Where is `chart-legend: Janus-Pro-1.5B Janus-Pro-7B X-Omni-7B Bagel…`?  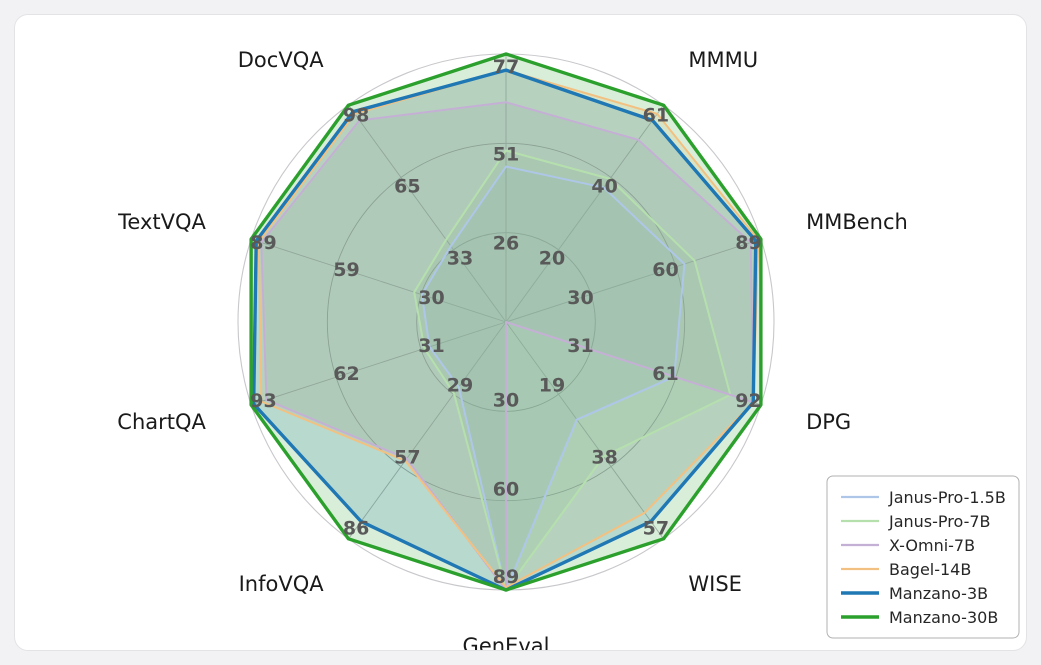 chart-legend: Janus-Pro-1.5B Janus-Pro-7B X-Omni-7B Bagel… is located at coordinates (923, 557).